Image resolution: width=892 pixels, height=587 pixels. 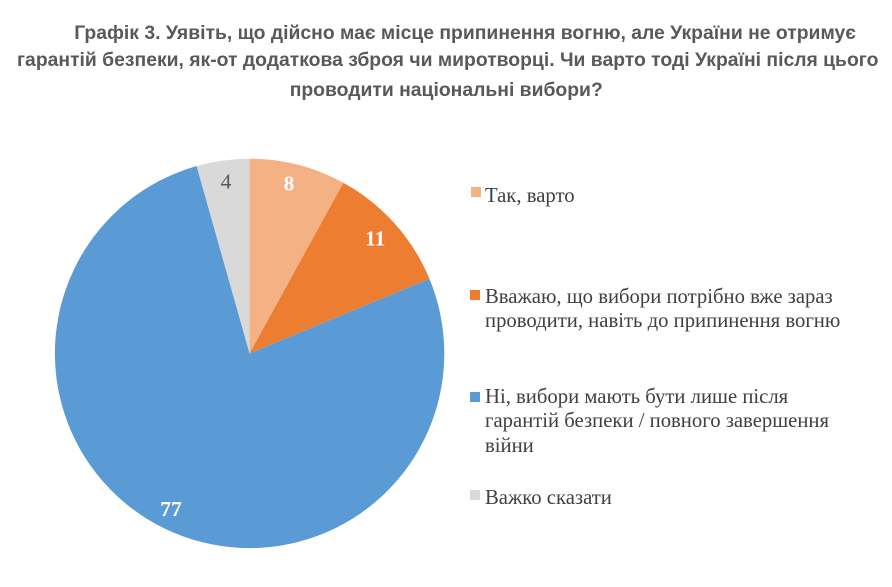 What do you see at coordinates (289, 184) in the screenshot?
I see `svg-text: 8` at bounding box center [289, 184].